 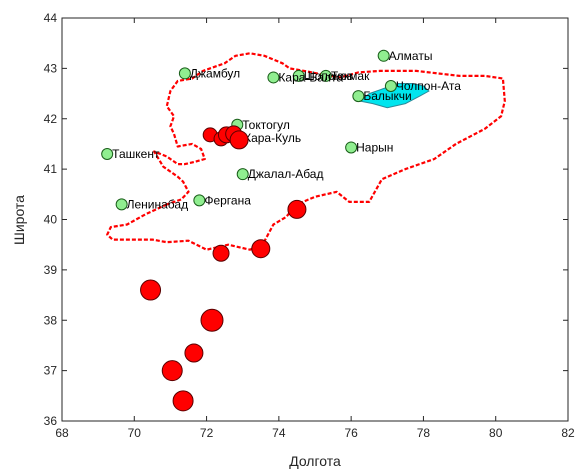 What do you see at coordinates (136, 154) in the screenshot?
I see `city-label: Ташкент` at bounding box center [136, 154].